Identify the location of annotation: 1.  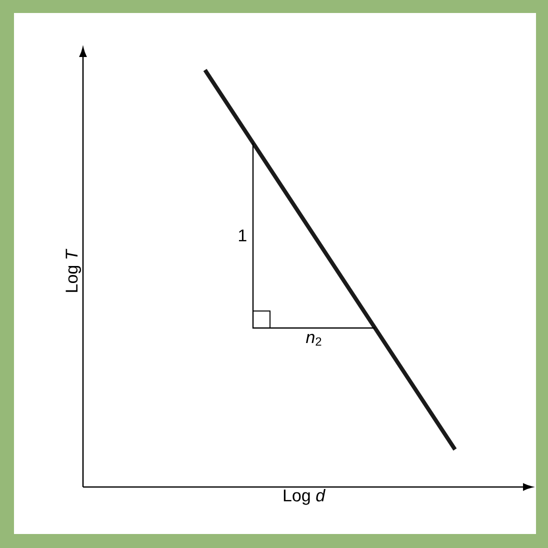
(242, 236).